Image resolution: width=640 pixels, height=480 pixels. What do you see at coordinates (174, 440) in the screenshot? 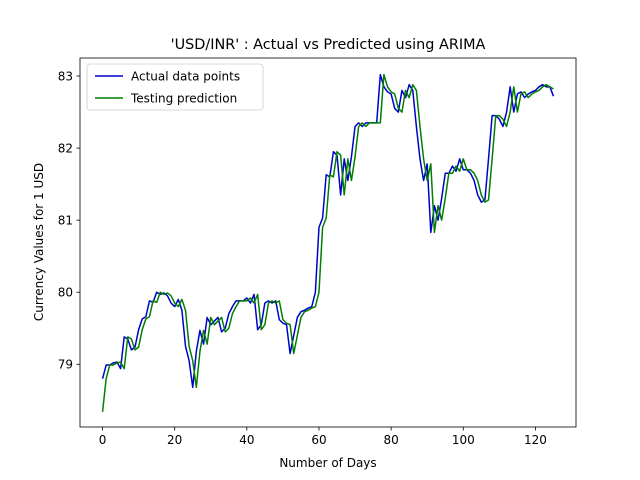
I see `x-tick-label: 20` at bounding box center [174, 440].